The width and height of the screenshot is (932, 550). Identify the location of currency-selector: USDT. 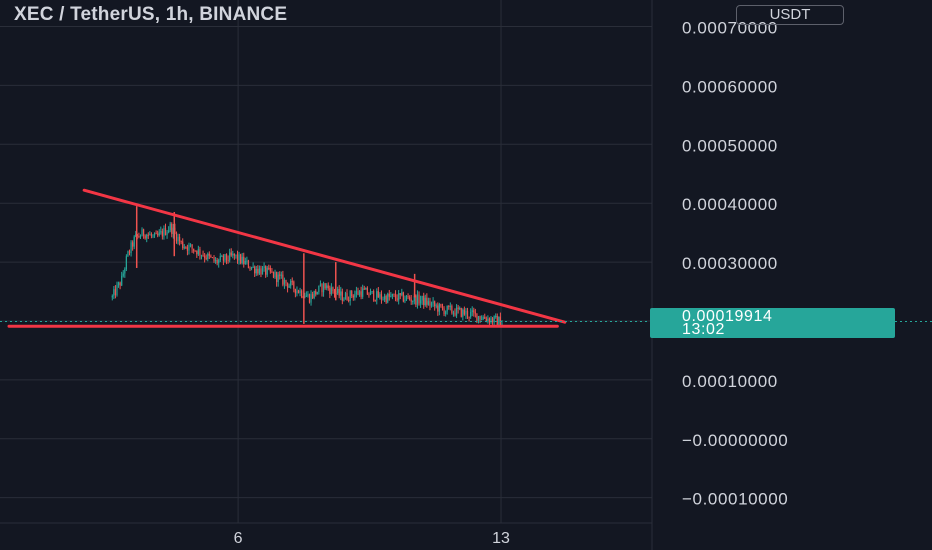
(790, 15).